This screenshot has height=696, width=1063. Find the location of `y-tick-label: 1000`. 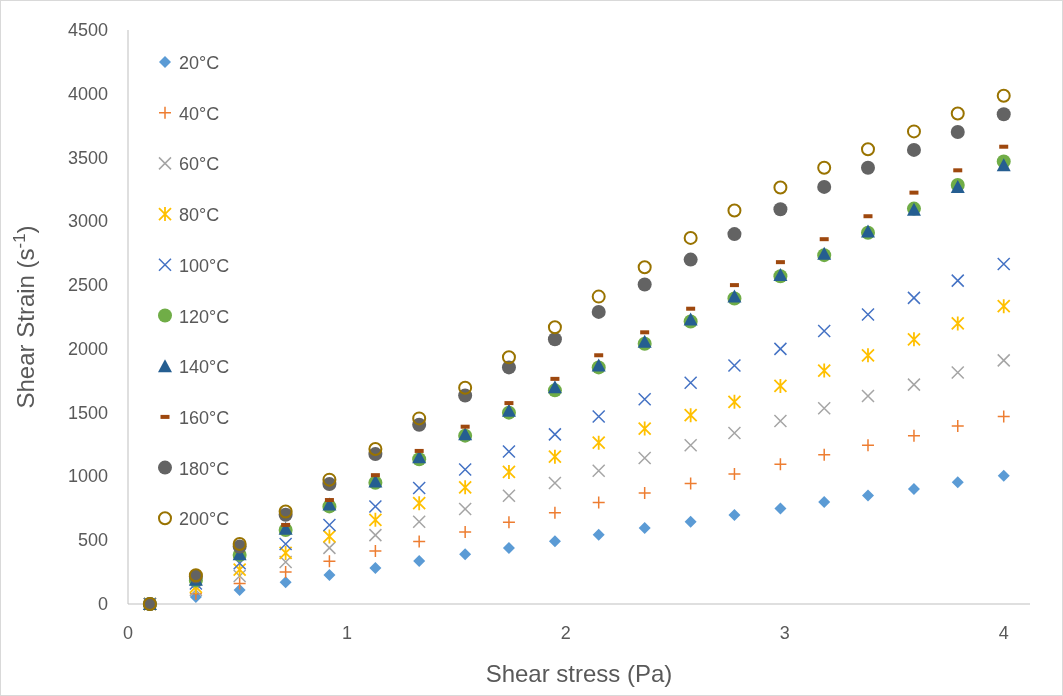

y-tick-label: 1000 is located at coordinates (87, 476).